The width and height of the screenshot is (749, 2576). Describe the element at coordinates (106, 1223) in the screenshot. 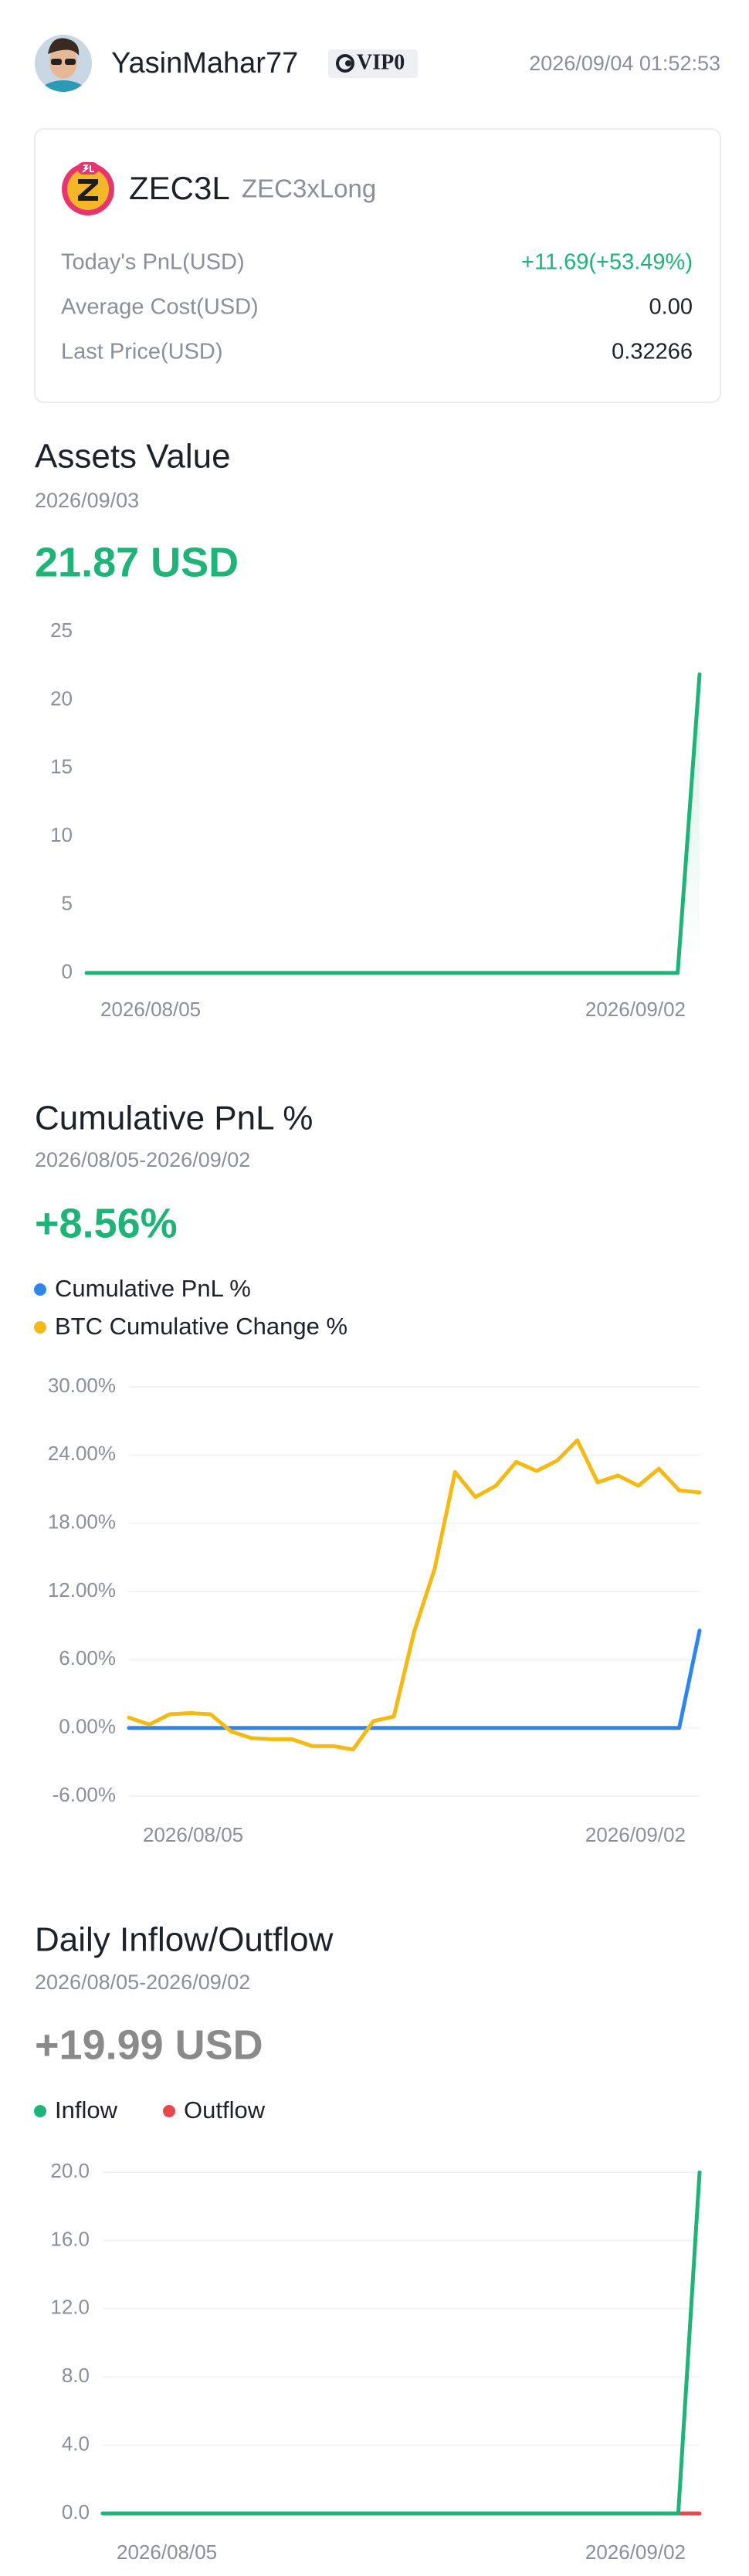

I see `chart-headline: +8.56%` at that location.